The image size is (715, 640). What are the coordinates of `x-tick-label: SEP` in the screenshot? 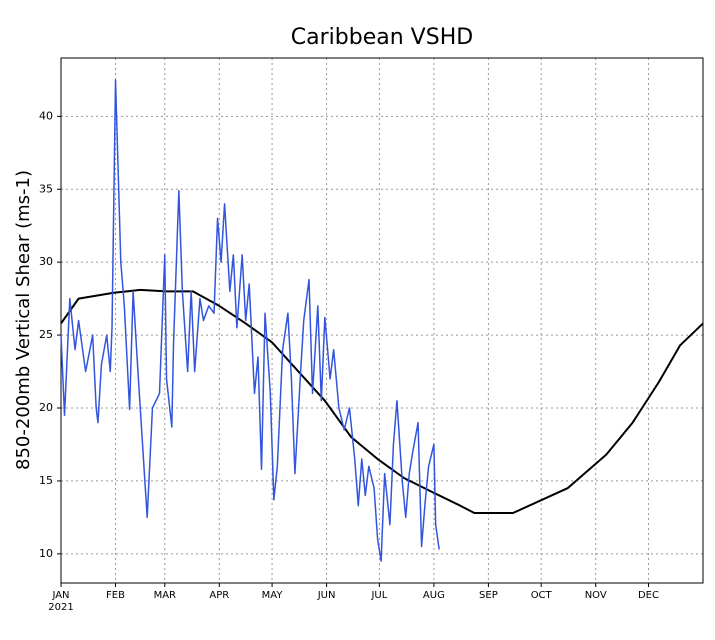 It's located at (488, 595).